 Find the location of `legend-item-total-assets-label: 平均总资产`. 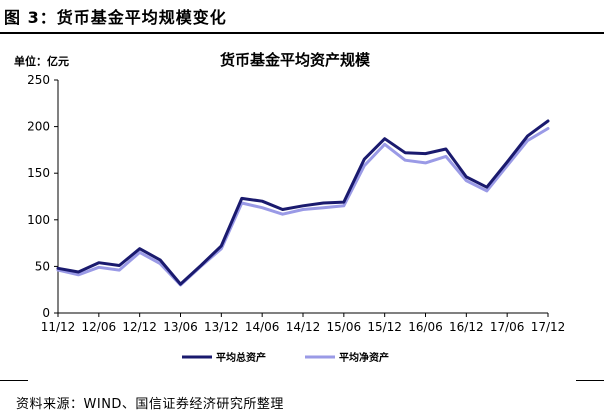

legend-item-total-assets-label: 平均总资产 is located at coordinates (241, 357).